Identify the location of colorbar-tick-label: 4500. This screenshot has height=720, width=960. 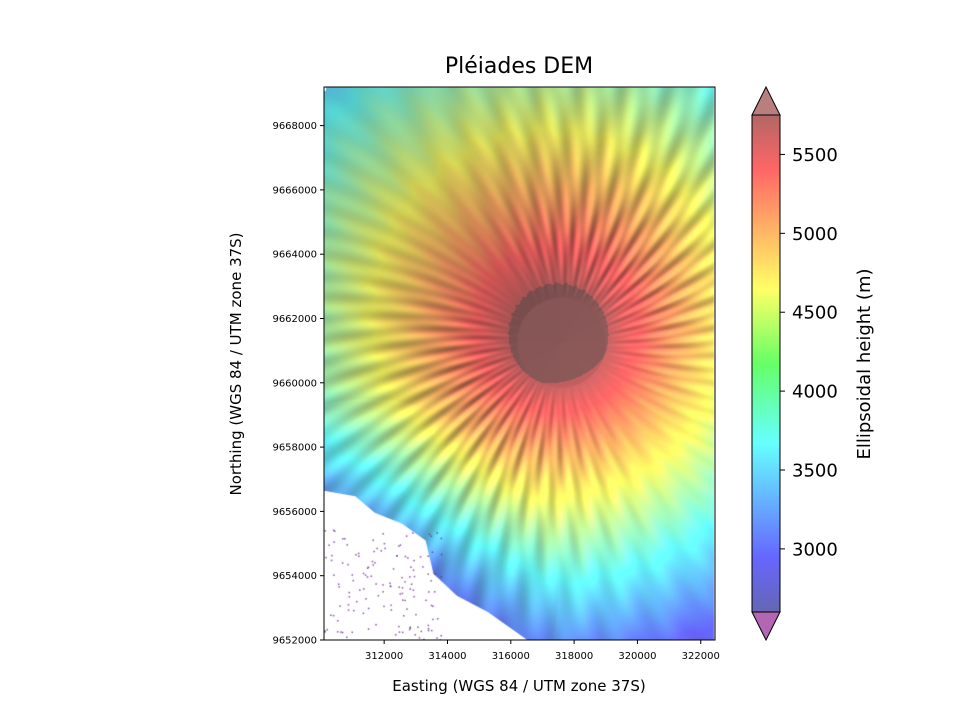
(815, 313).